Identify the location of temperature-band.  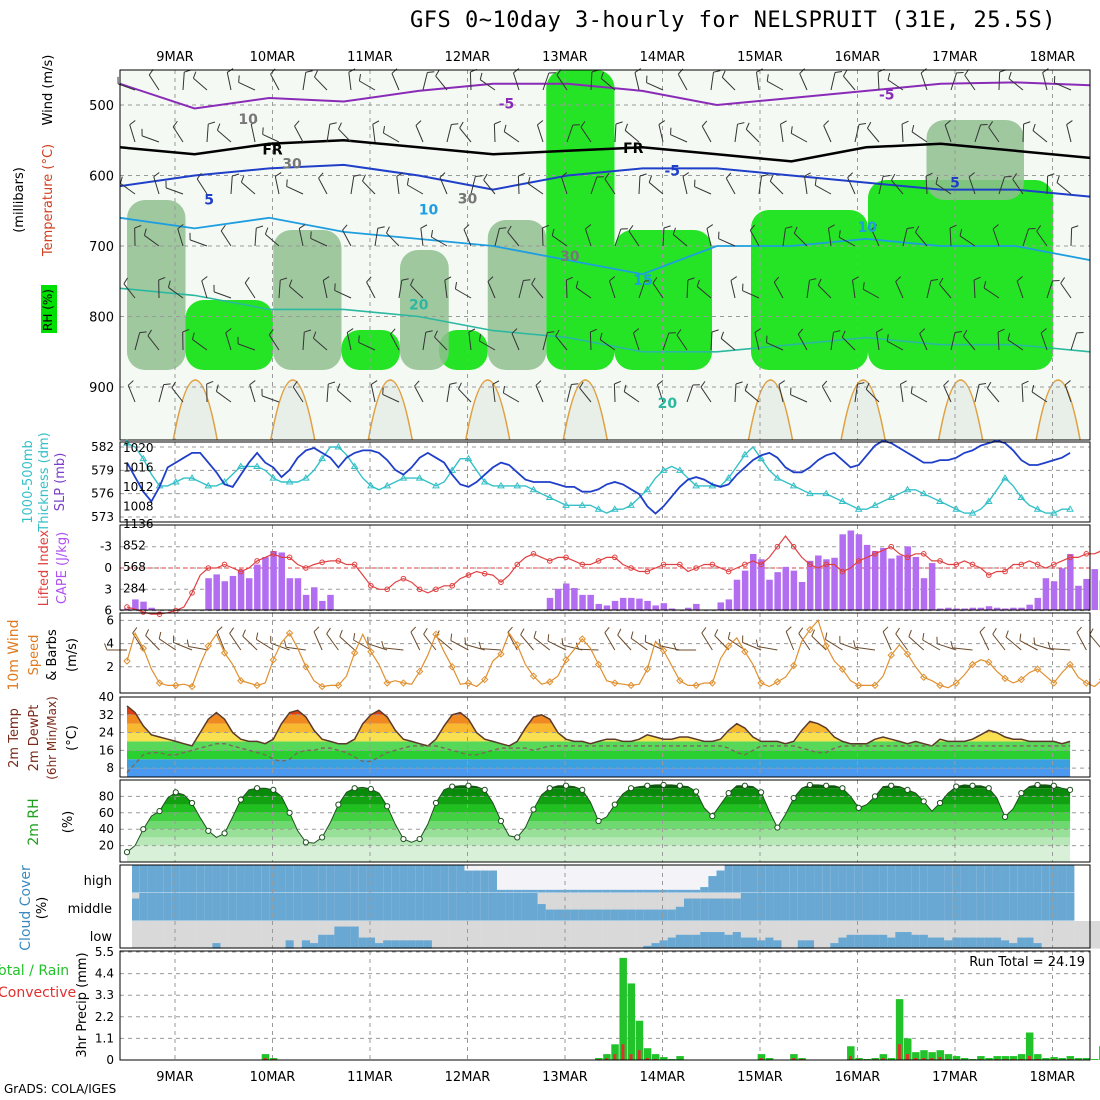
(599, 719).